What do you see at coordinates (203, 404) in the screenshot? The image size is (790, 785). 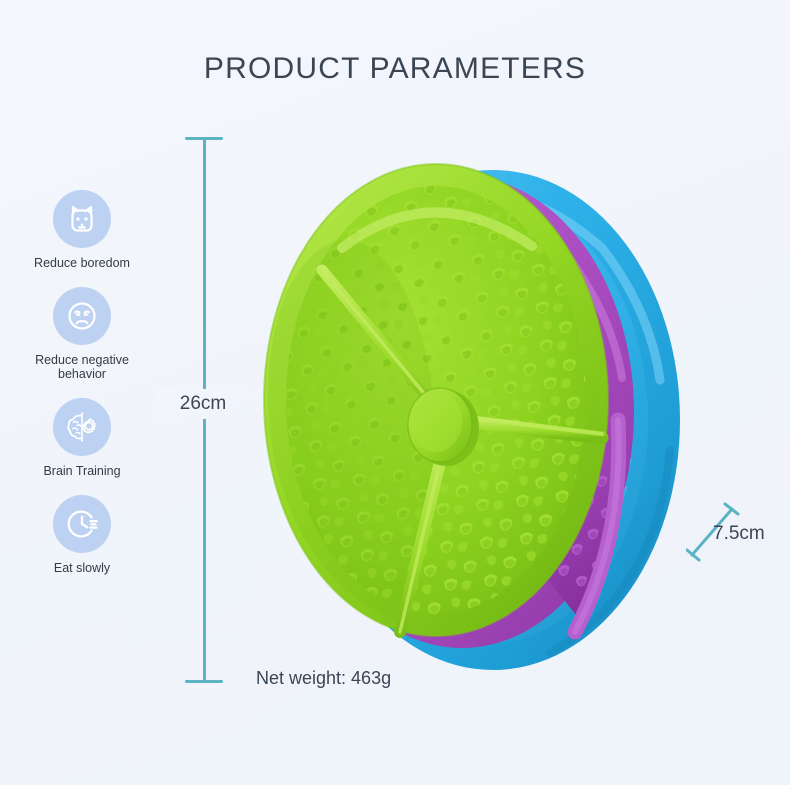 I see `dimension-height-label: 26cm` at bounding box center [203, 404].